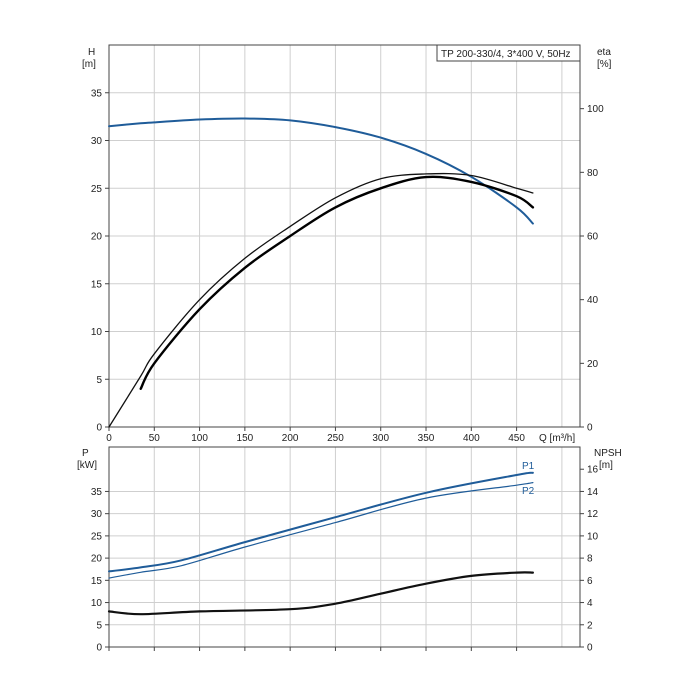  What do you see at coordinates (604, 52) in the screenshot?
I see `efficiency-axis-label: eta` at bounding box center [604, 52].